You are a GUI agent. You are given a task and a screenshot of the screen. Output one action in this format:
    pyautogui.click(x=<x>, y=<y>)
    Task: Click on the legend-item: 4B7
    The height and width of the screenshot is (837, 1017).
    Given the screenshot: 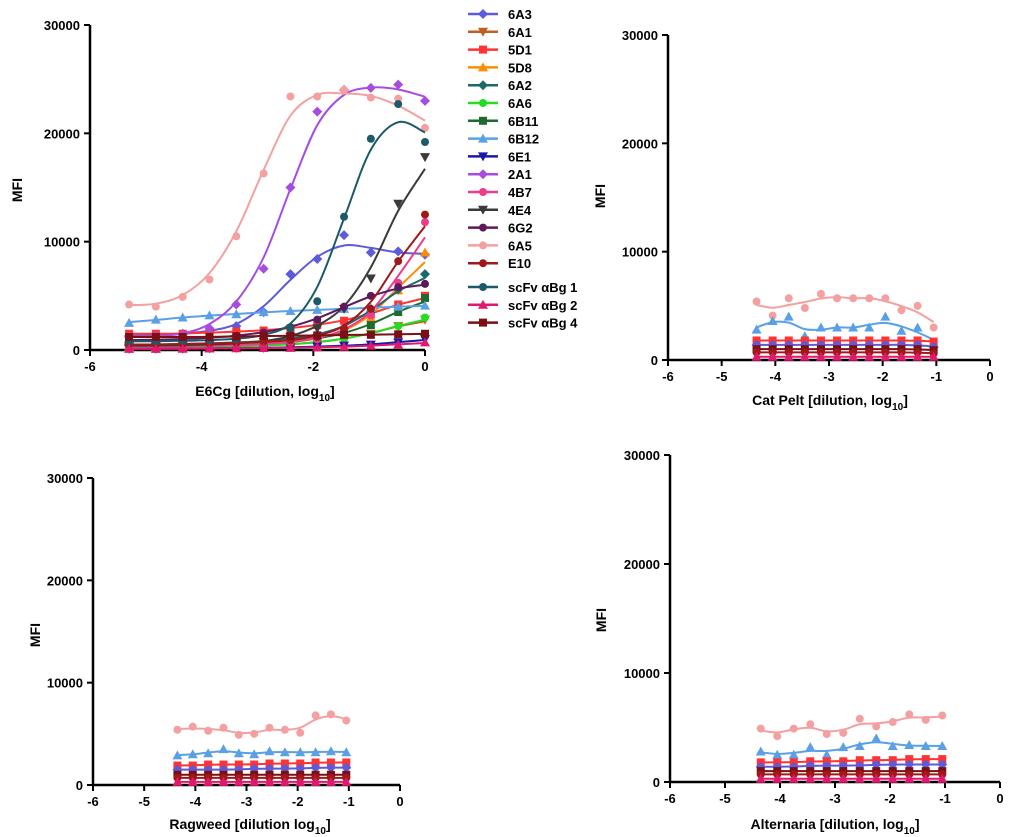 What is the action you would take?
    pyautogui.click(x=500, y=192)
    